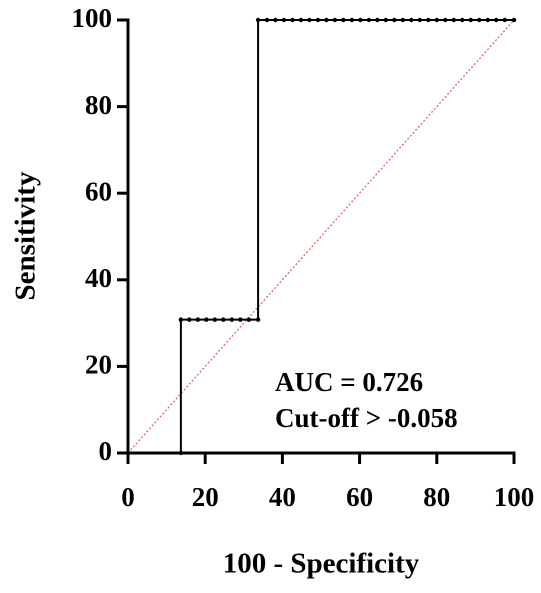  I want to click on annotation: AUC = 0.726, so click(349, 382).